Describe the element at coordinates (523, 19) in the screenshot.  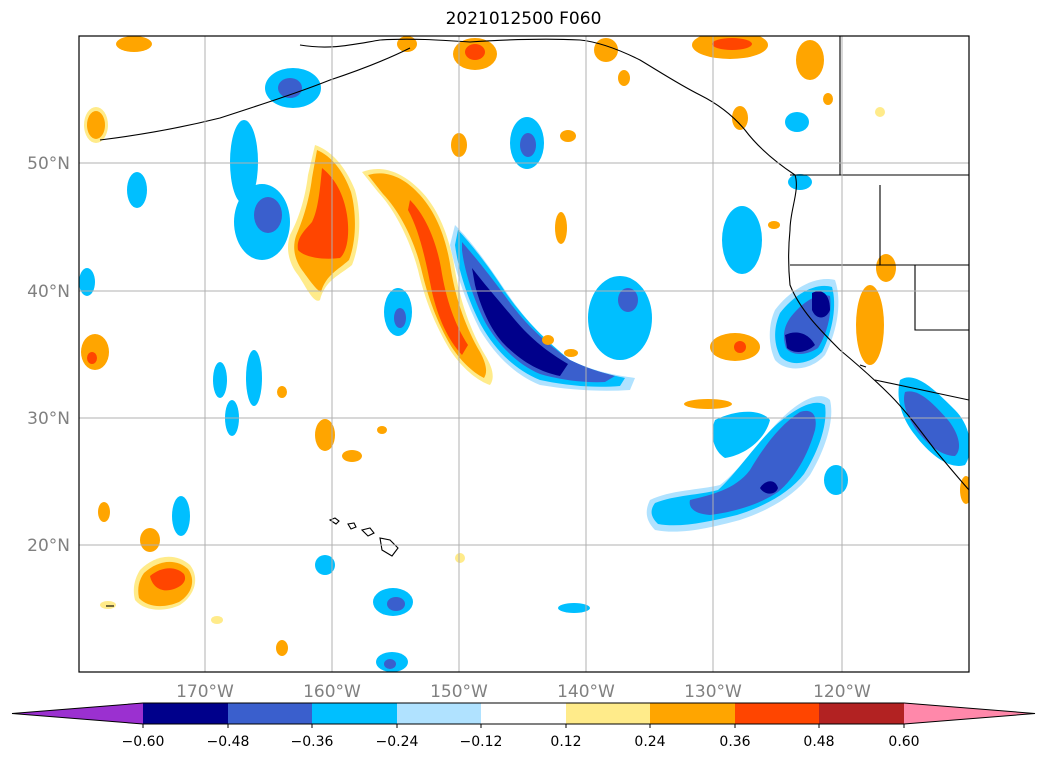
I see `map-title: 2021012500 F060` at that location.